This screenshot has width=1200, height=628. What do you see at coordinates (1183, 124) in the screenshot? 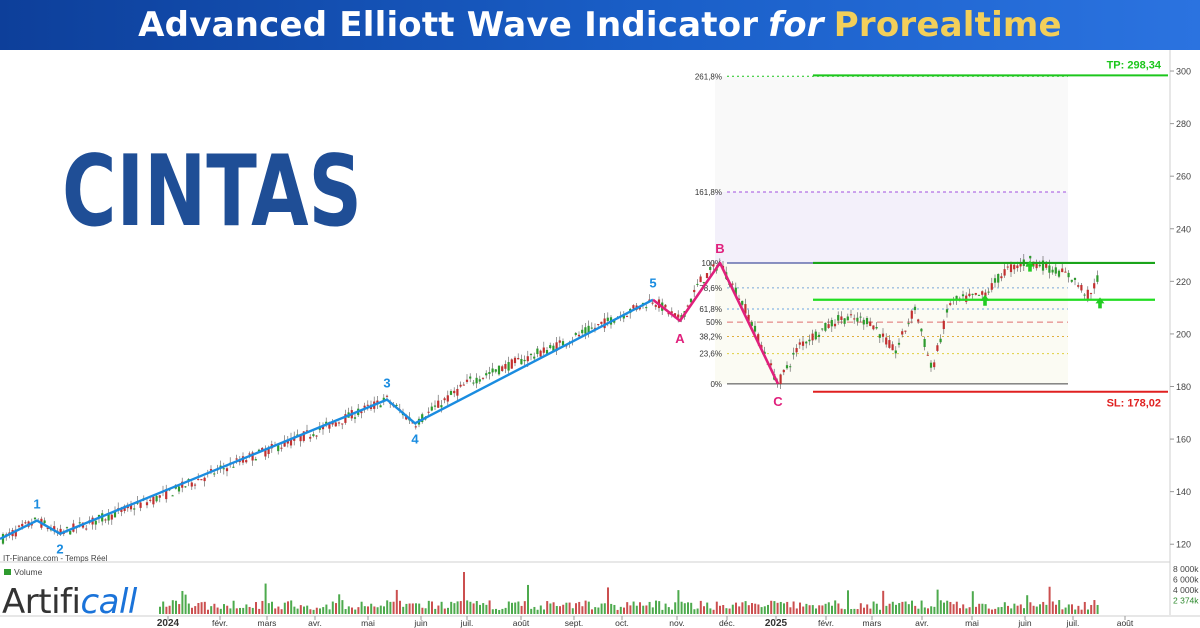
I see `y-tick-label: 280` at bounding box center [1183, 124].